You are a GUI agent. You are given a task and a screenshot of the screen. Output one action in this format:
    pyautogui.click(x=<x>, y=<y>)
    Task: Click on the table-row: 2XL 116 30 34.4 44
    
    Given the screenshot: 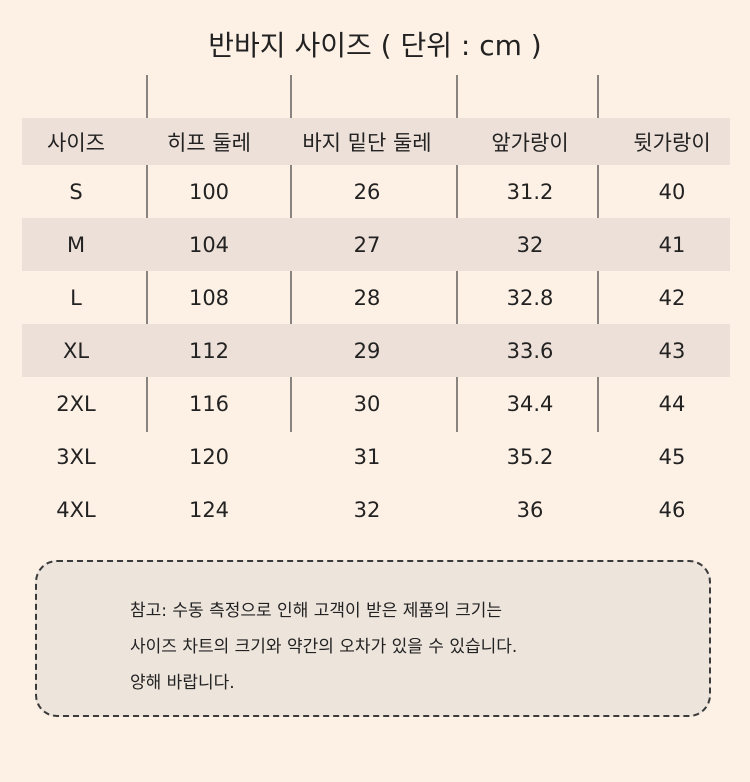 What is the action you would take?
    pyautogui.click(x=376, y=403)
    